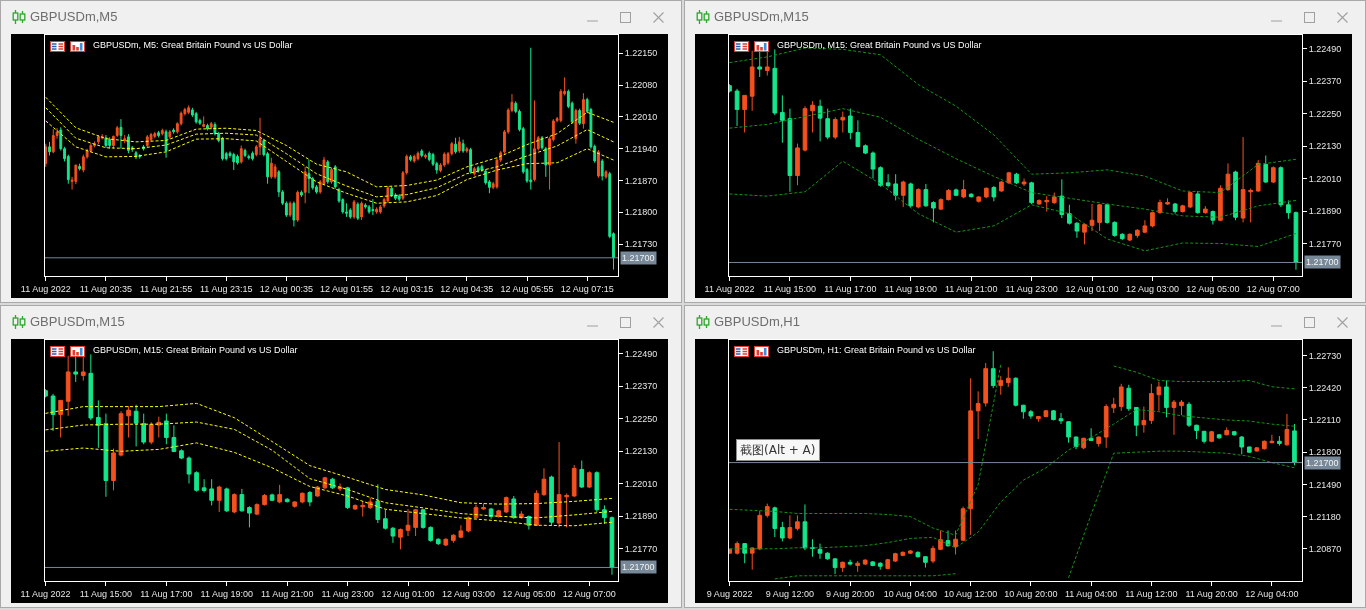 Image resolution: width=1366 pixels, height=610 pixels. Describe the element at coordinates (468, 593) in the screenshot. I see `x-tick-label: 12 Aug 03:00` at that location.